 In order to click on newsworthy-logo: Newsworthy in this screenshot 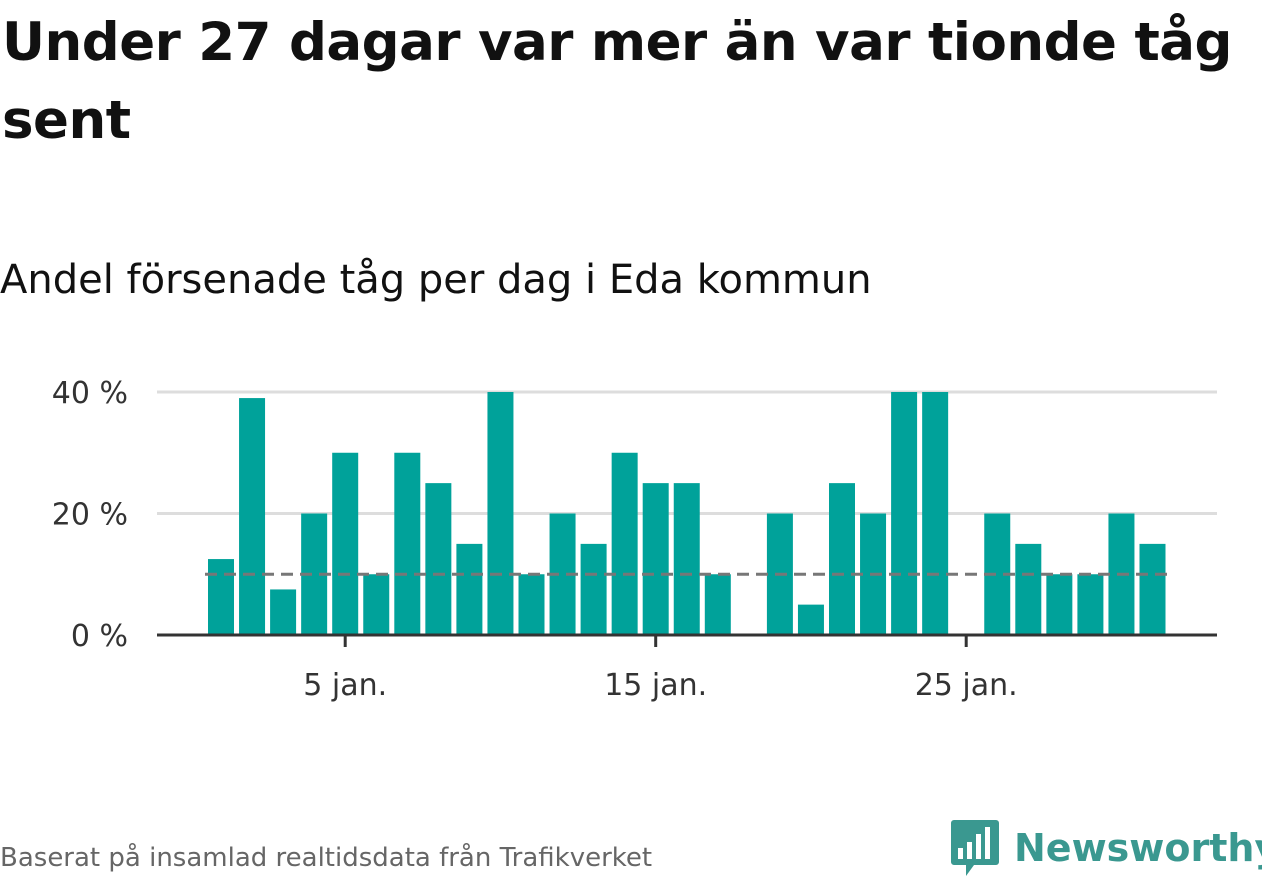, I will do `click(1106, 848)`.